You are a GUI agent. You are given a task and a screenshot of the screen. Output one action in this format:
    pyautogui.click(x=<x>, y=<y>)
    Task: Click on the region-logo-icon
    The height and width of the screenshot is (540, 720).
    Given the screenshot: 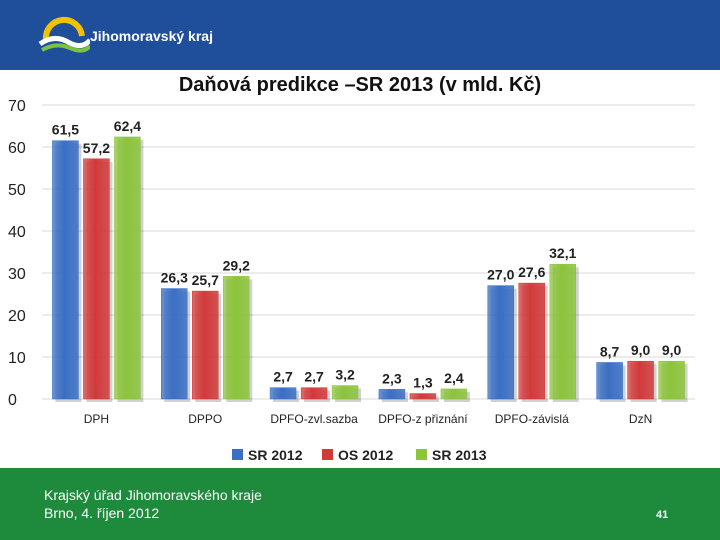 What is the action you would take?
    pyautogui.click(x=64, y=34)
    